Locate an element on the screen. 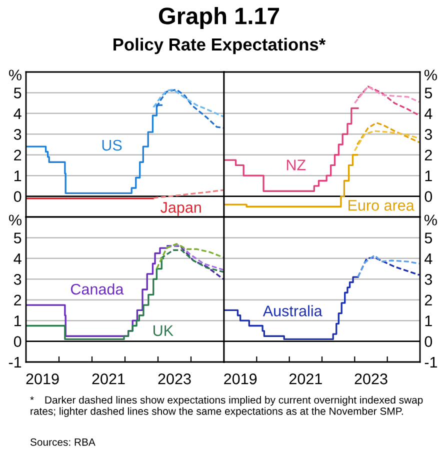 Image resolution: width=438 pixels, height=451 pixels. source-note: Sources: RBA is located at coordinates (63, 442).